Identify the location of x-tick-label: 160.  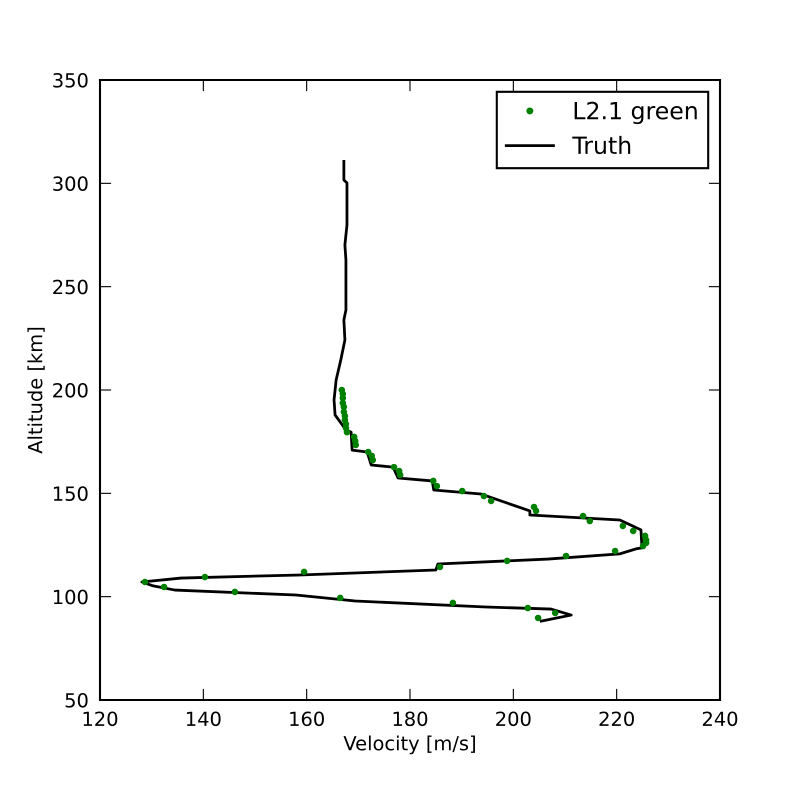
(307, 718).